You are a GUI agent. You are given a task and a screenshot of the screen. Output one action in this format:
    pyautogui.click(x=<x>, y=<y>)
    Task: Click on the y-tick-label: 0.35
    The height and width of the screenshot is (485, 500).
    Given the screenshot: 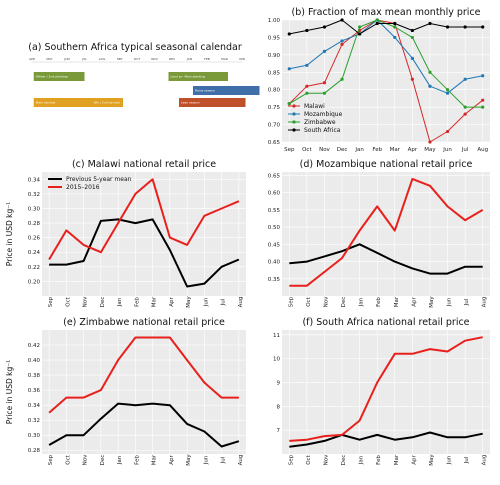 What is the action you would take?
    pyautogui.click(x=274, y=280)
    